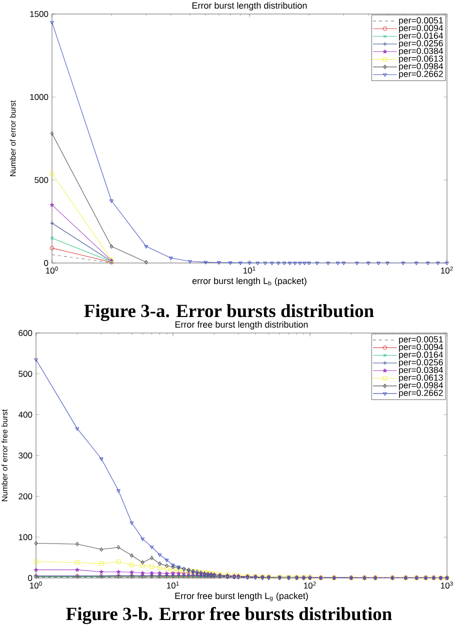  What do you see at coordinates (249, 281) in the screenshot?
I see `x-axis-title: error burst length L$_{b}$ (packet)` at bounding box center [249, 281].